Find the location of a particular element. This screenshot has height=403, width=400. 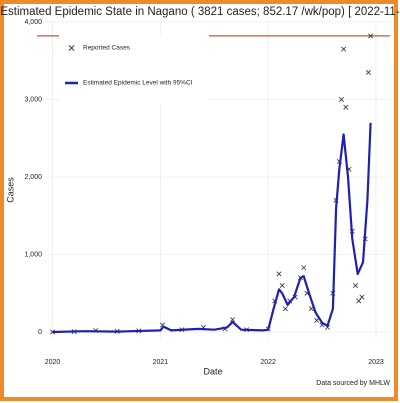

y-axis-label: Cases is located at coordinates (10, 190).